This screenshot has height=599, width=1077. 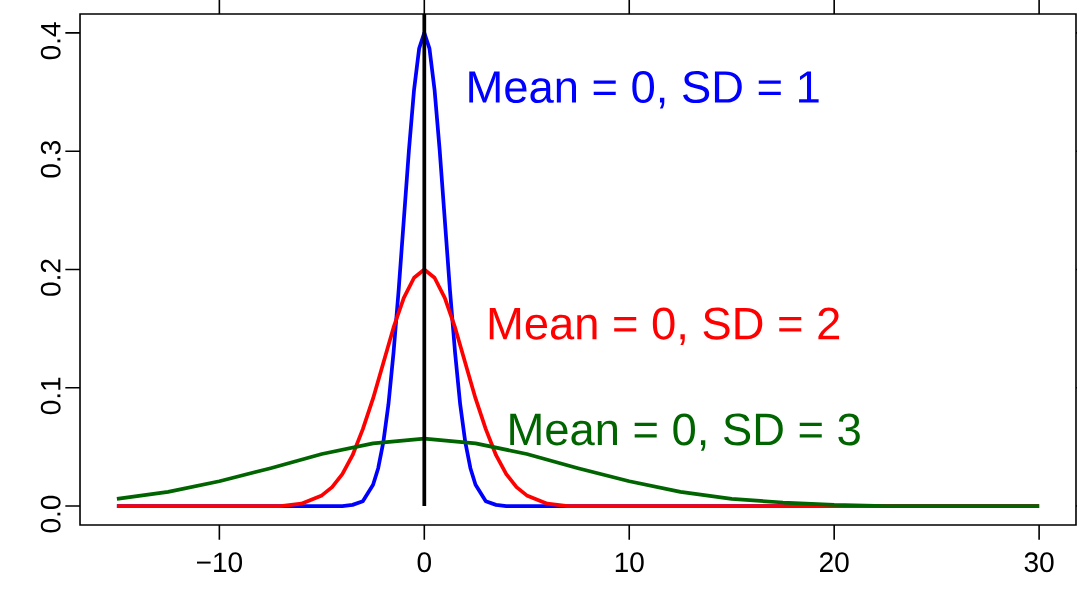 I want to click on x-tick-label: 20, so click(x=834, y=562).